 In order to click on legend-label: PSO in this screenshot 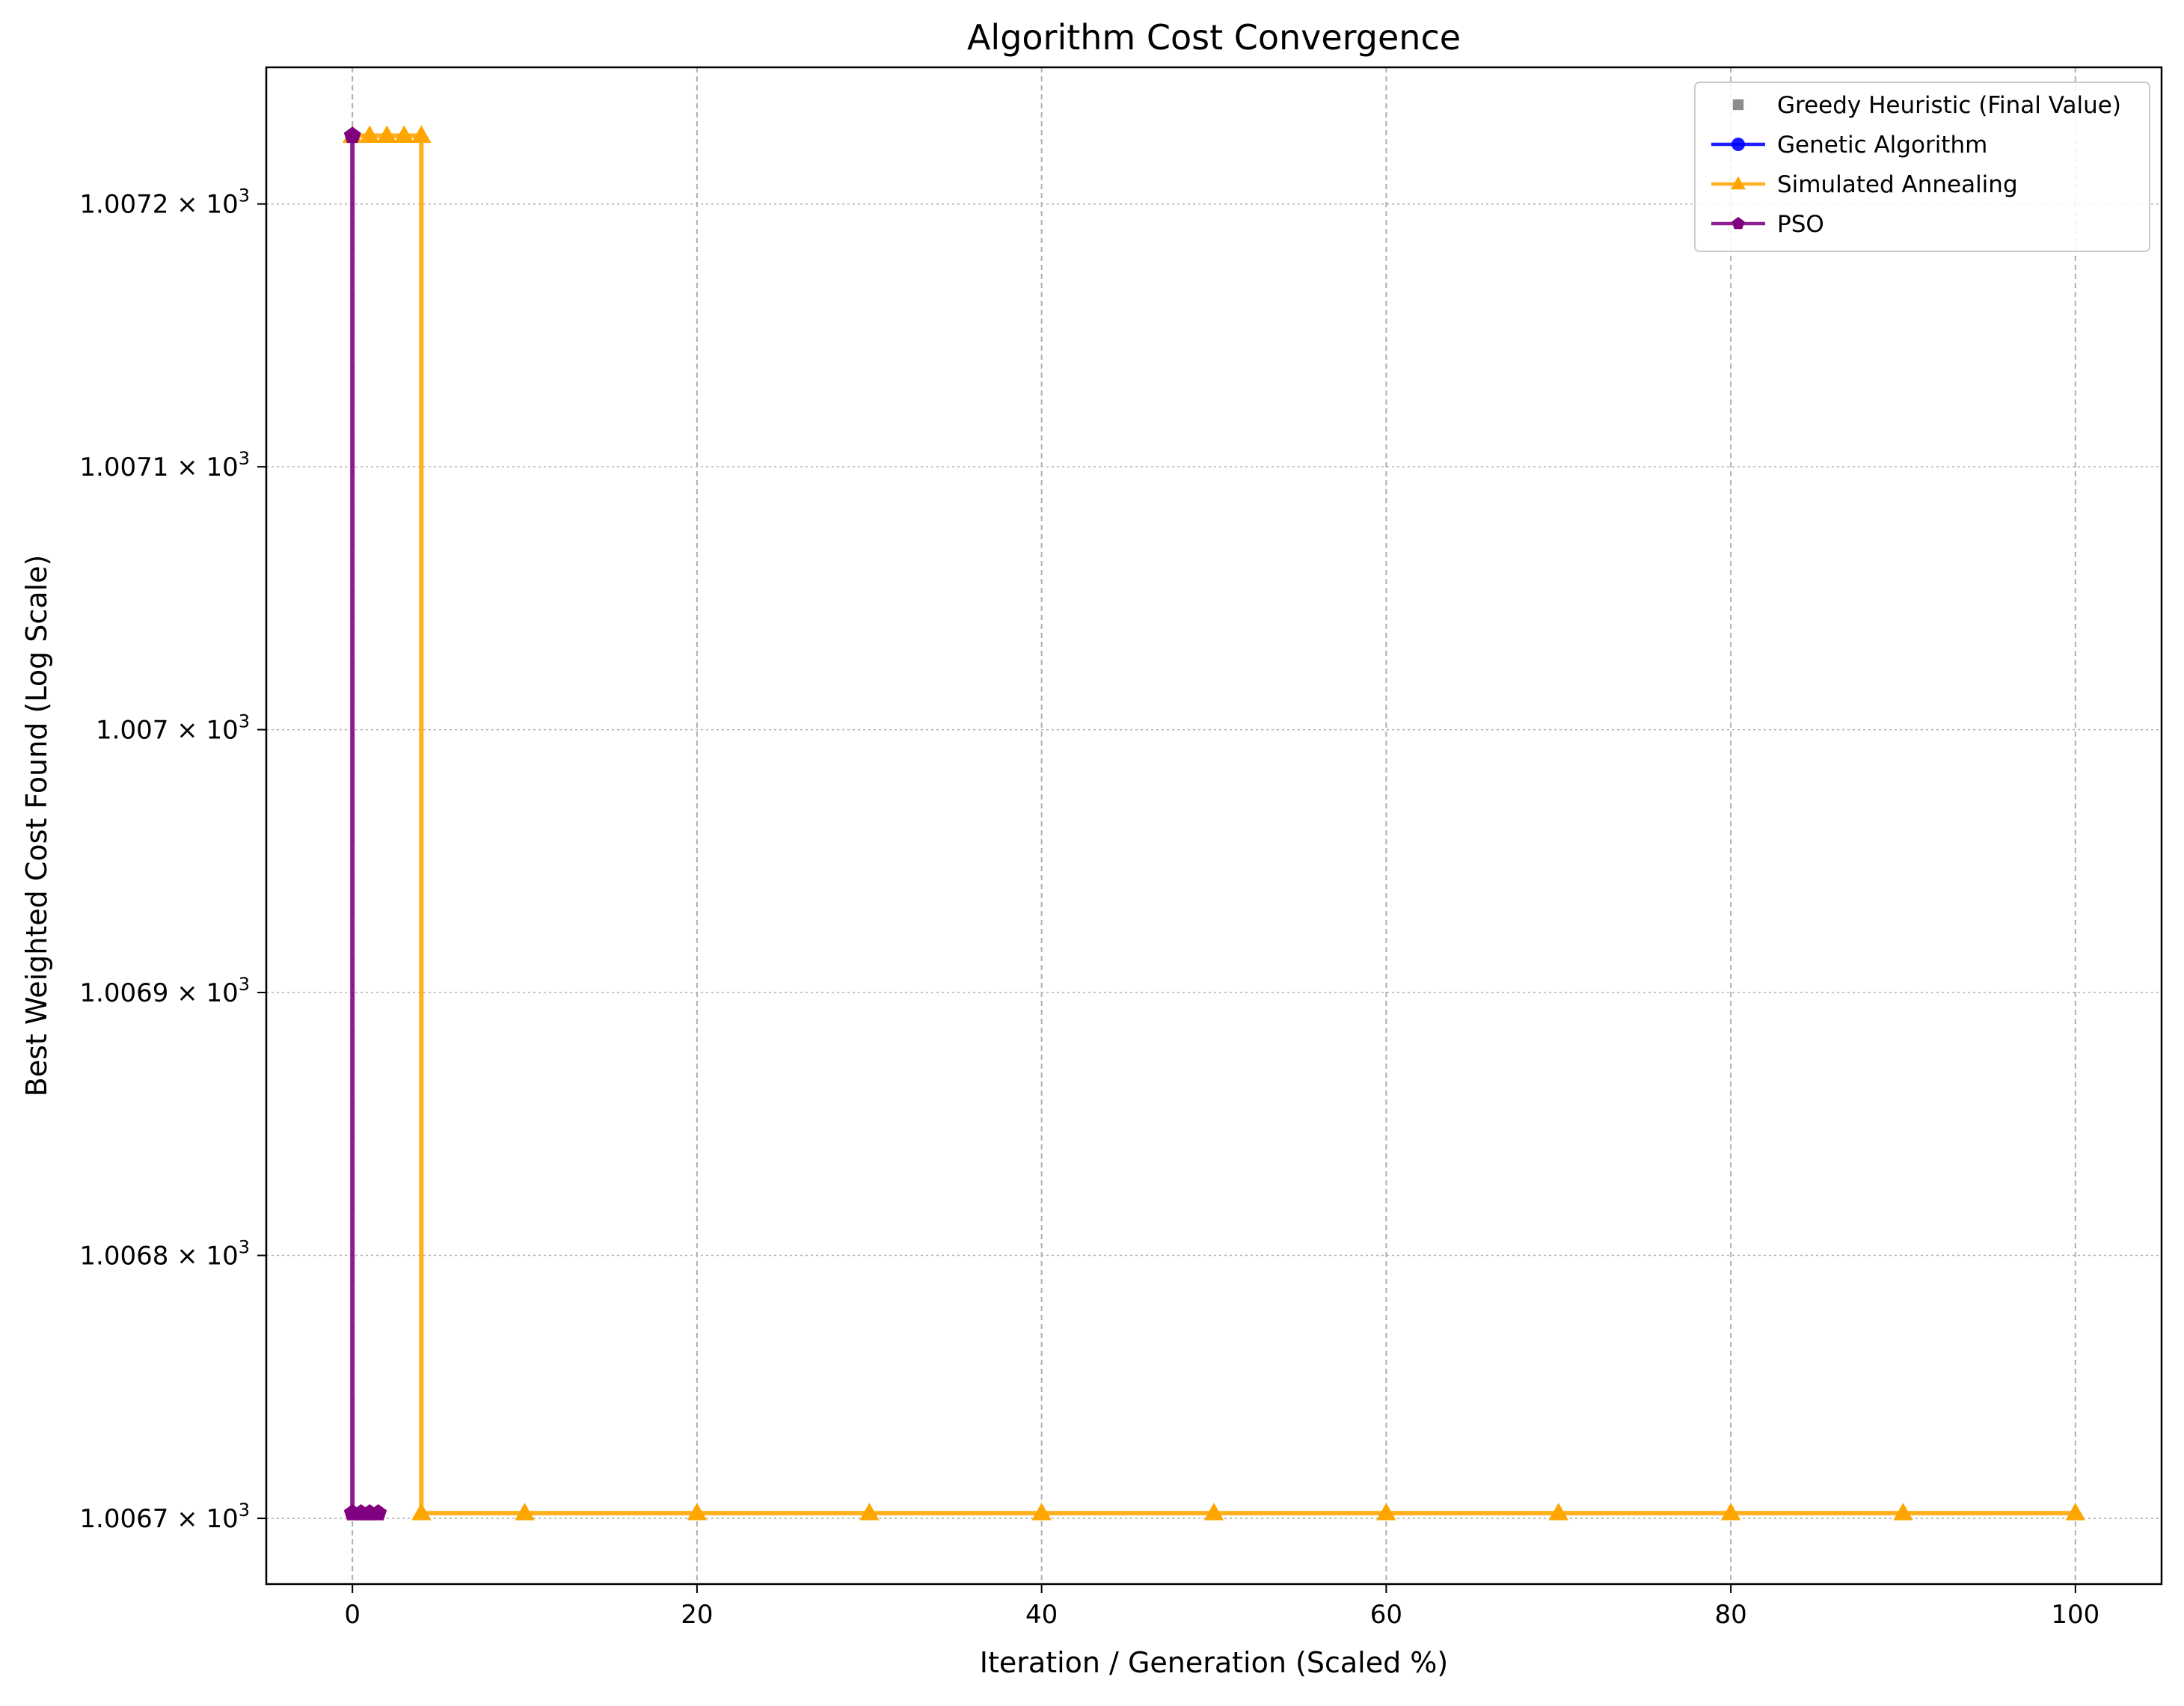, I will do `click(1800, 224)`.